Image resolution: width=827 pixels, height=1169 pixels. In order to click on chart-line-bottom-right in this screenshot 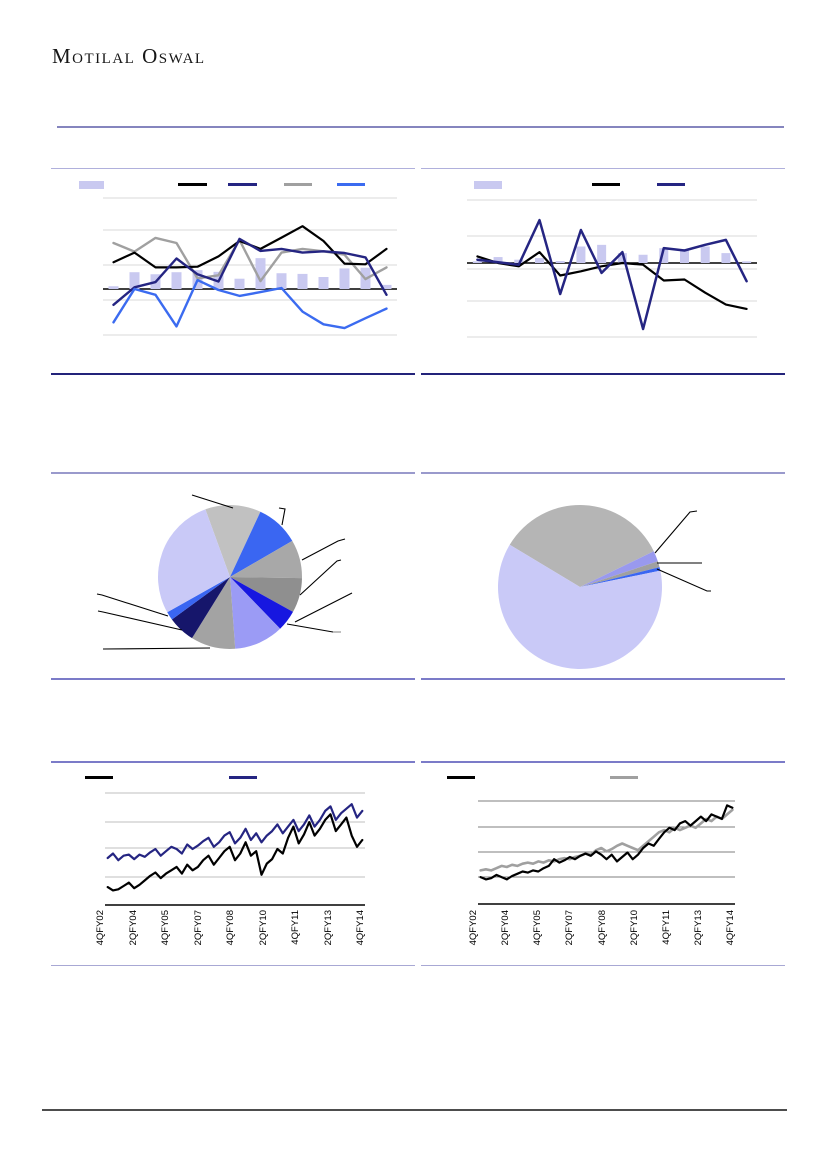, I will do `click(606, 852)`.